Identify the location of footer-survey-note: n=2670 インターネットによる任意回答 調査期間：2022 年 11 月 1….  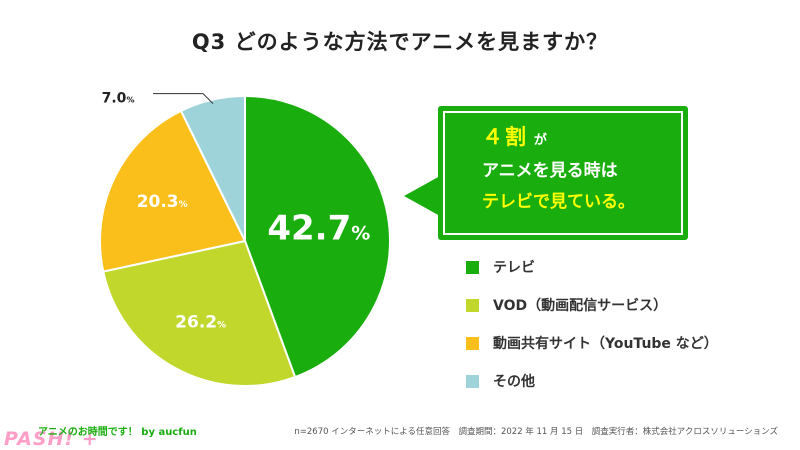
(536, 432).